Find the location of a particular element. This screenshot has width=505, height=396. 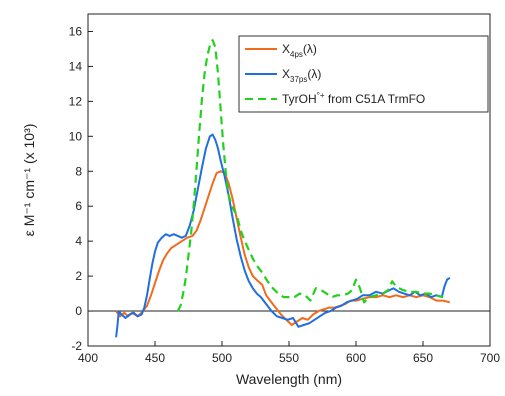

y-tick-label: 12 is located at coordinates (76, 101).